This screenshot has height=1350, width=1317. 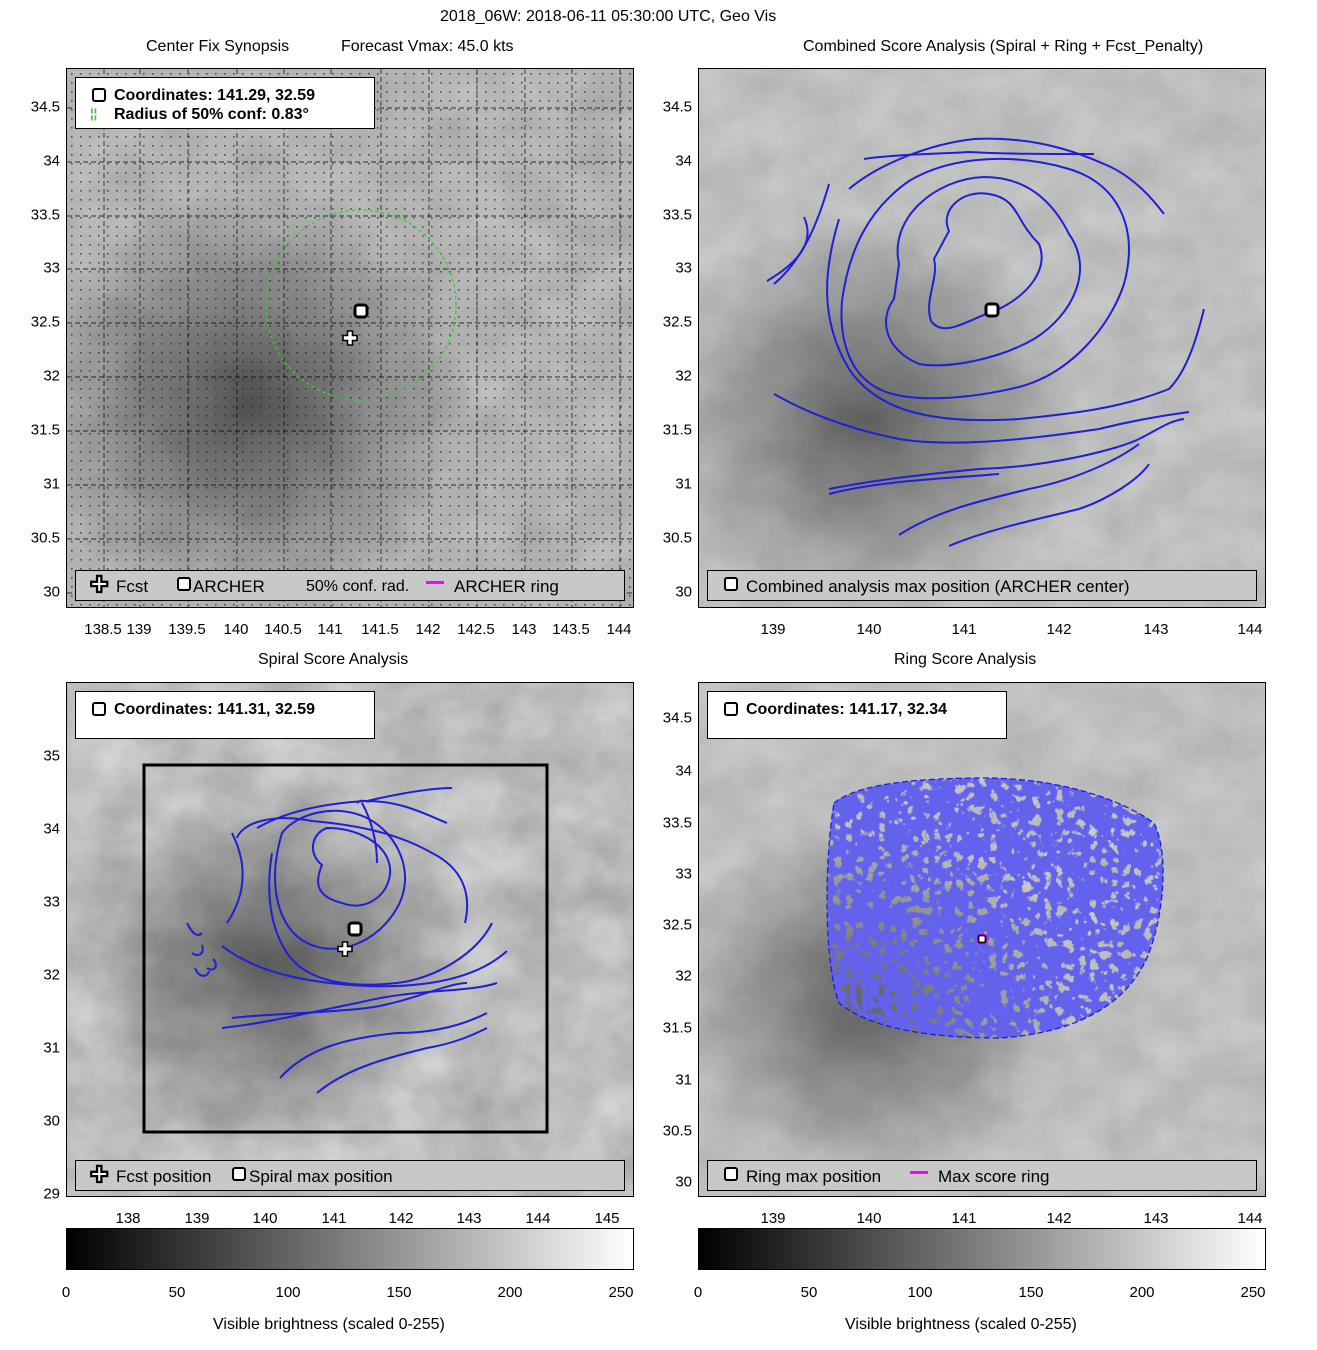 What do you see at coordinates (677, 718) in the screenshot?
I see `y-tick-label: 34.5` at bounding box center [677, 718].